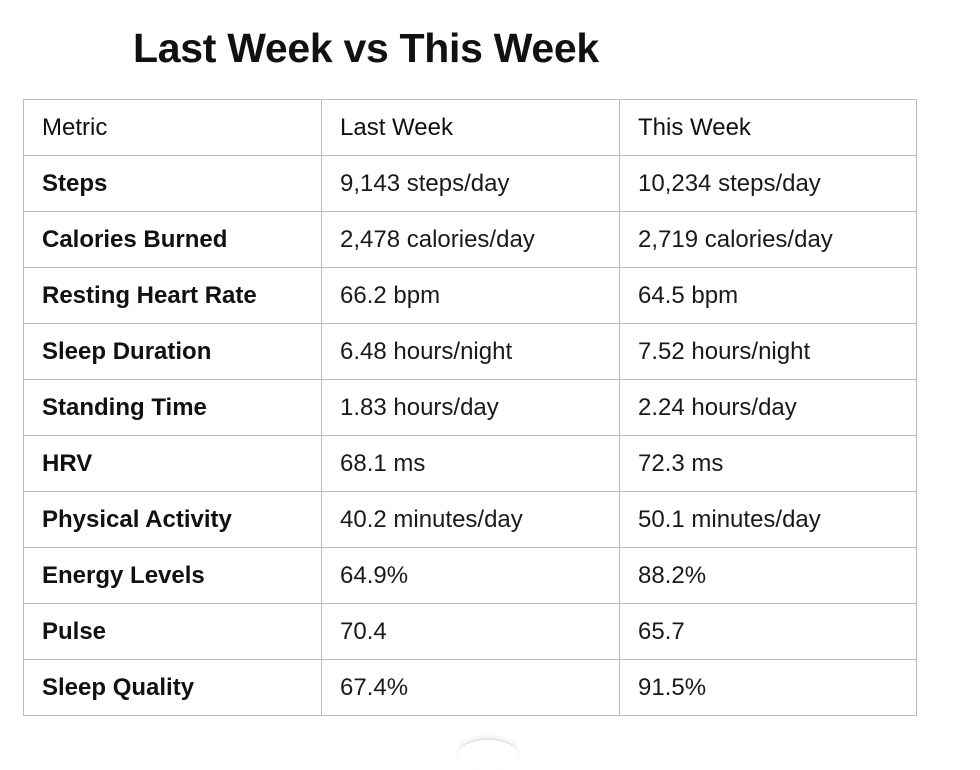 This screenshot has width=980, height=770. I want to click on last-week-cell: 66.2 bpm, so click(470, 295).